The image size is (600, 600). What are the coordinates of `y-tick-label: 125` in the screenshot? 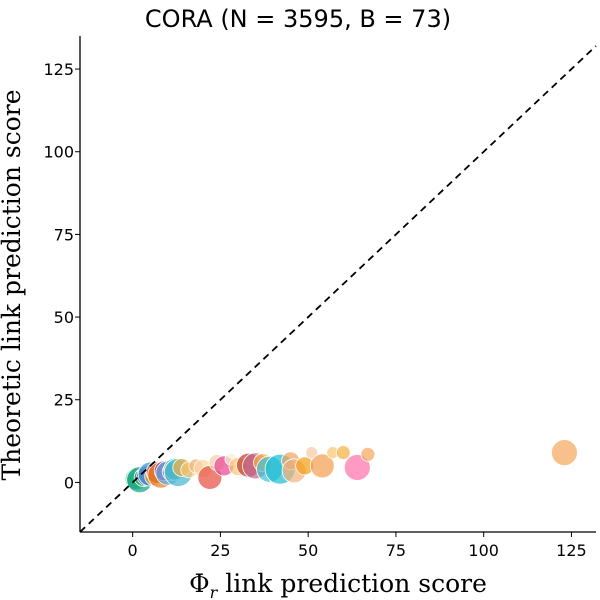 It's located at (58, 69).